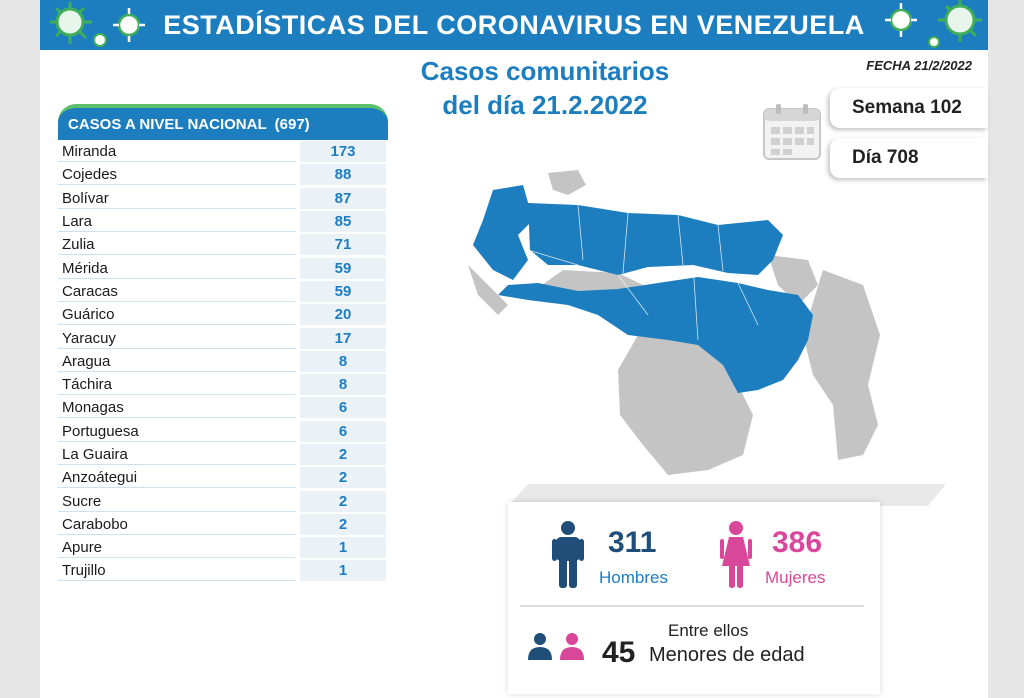 This screenshot has width=1024, height=698. Describe the element at coordinates (177, 571) in the screenshot. I see `state-name: Trujillo` at that location.